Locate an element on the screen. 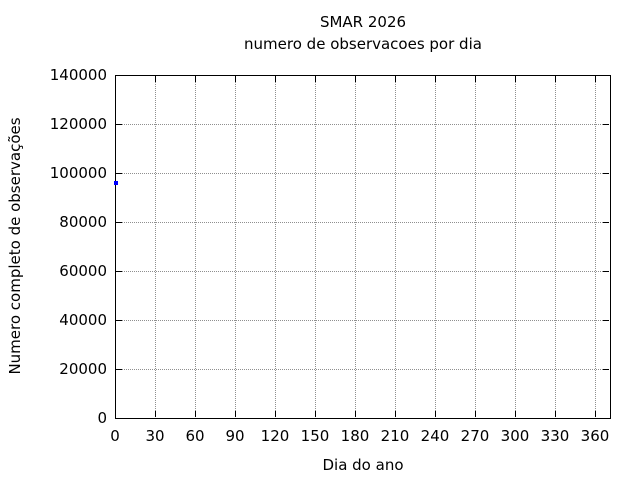 This screenshot has width=640, height=480. y-tick-label: 60000 is located at coordinates (83, 271).